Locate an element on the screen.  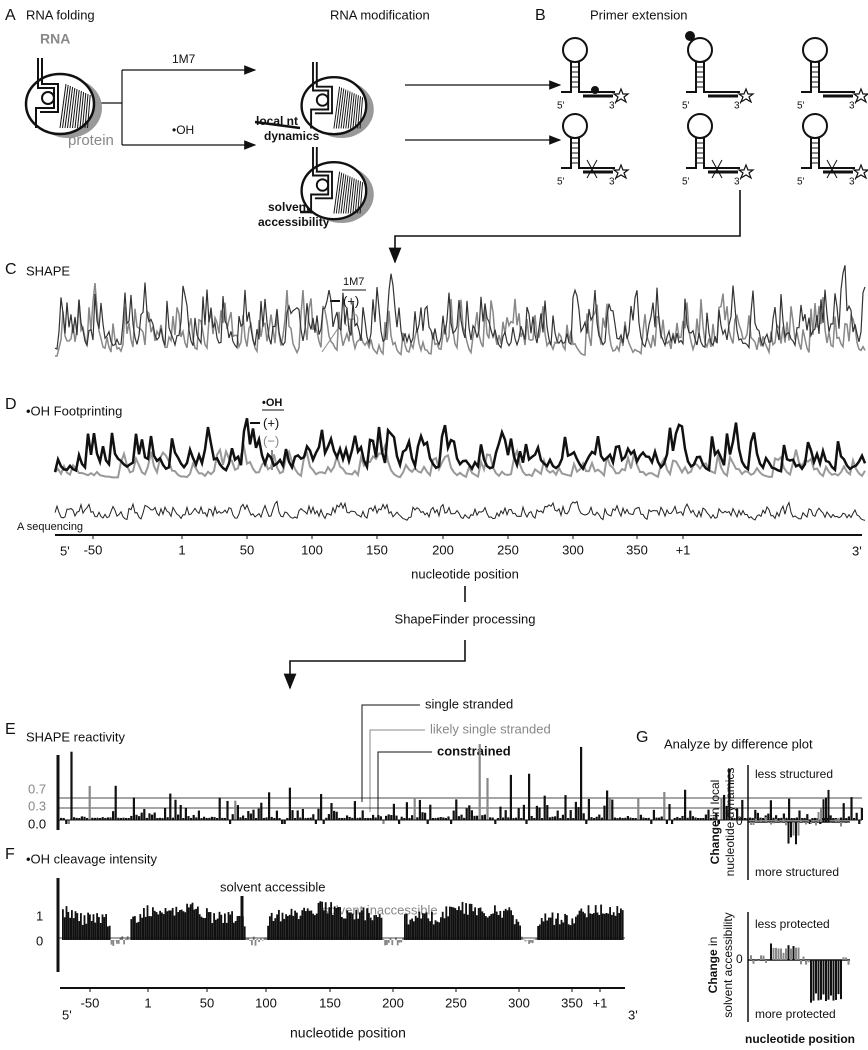
y-label: nucleotide dynamics is located at coordinates (730, 822).